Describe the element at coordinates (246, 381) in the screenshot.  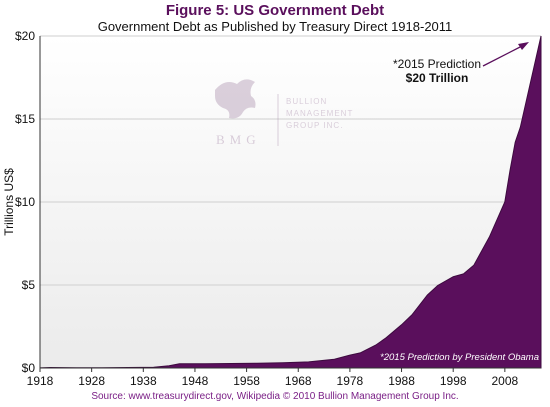
I see `x-tick-label: 1958` at that location.